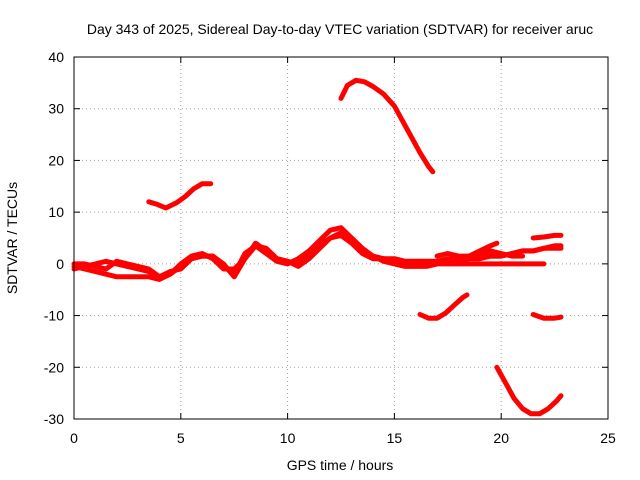 Image resolution: width=640 pixels, height=480 pixels. I want to click on y-tick-label: 20, so click(56, 160).